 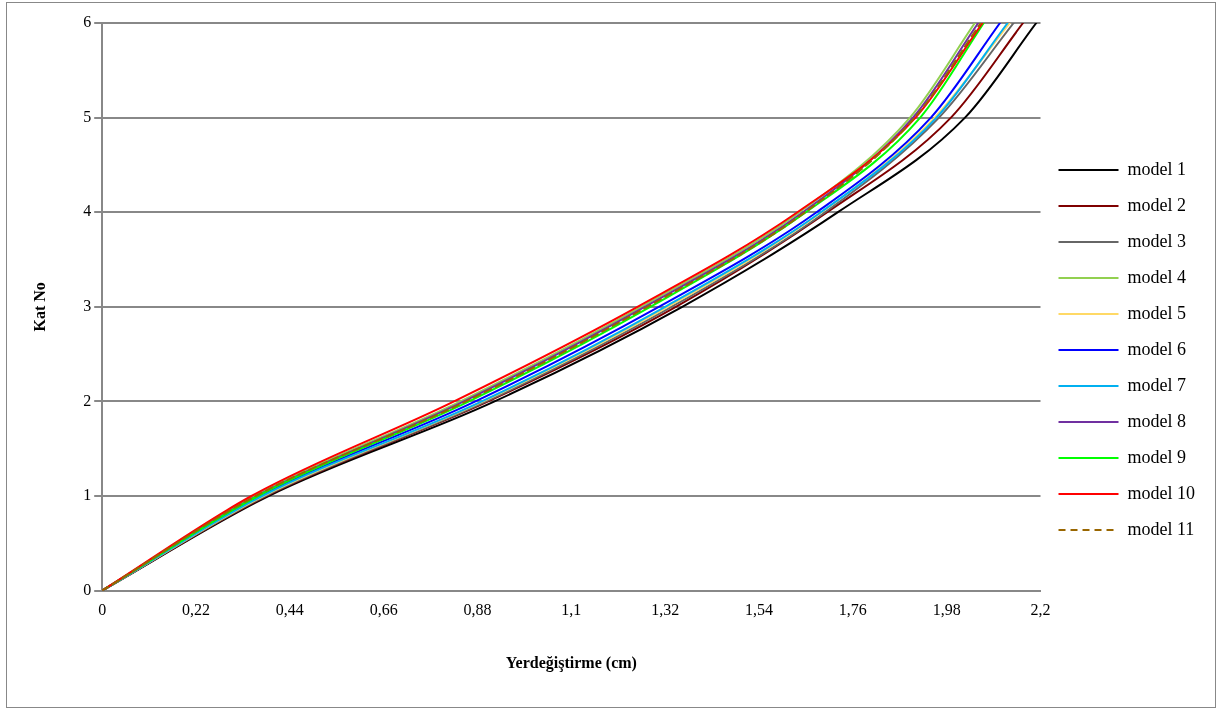 I want to click on x-tick-label: 0,88, so click(x=477, y=610).